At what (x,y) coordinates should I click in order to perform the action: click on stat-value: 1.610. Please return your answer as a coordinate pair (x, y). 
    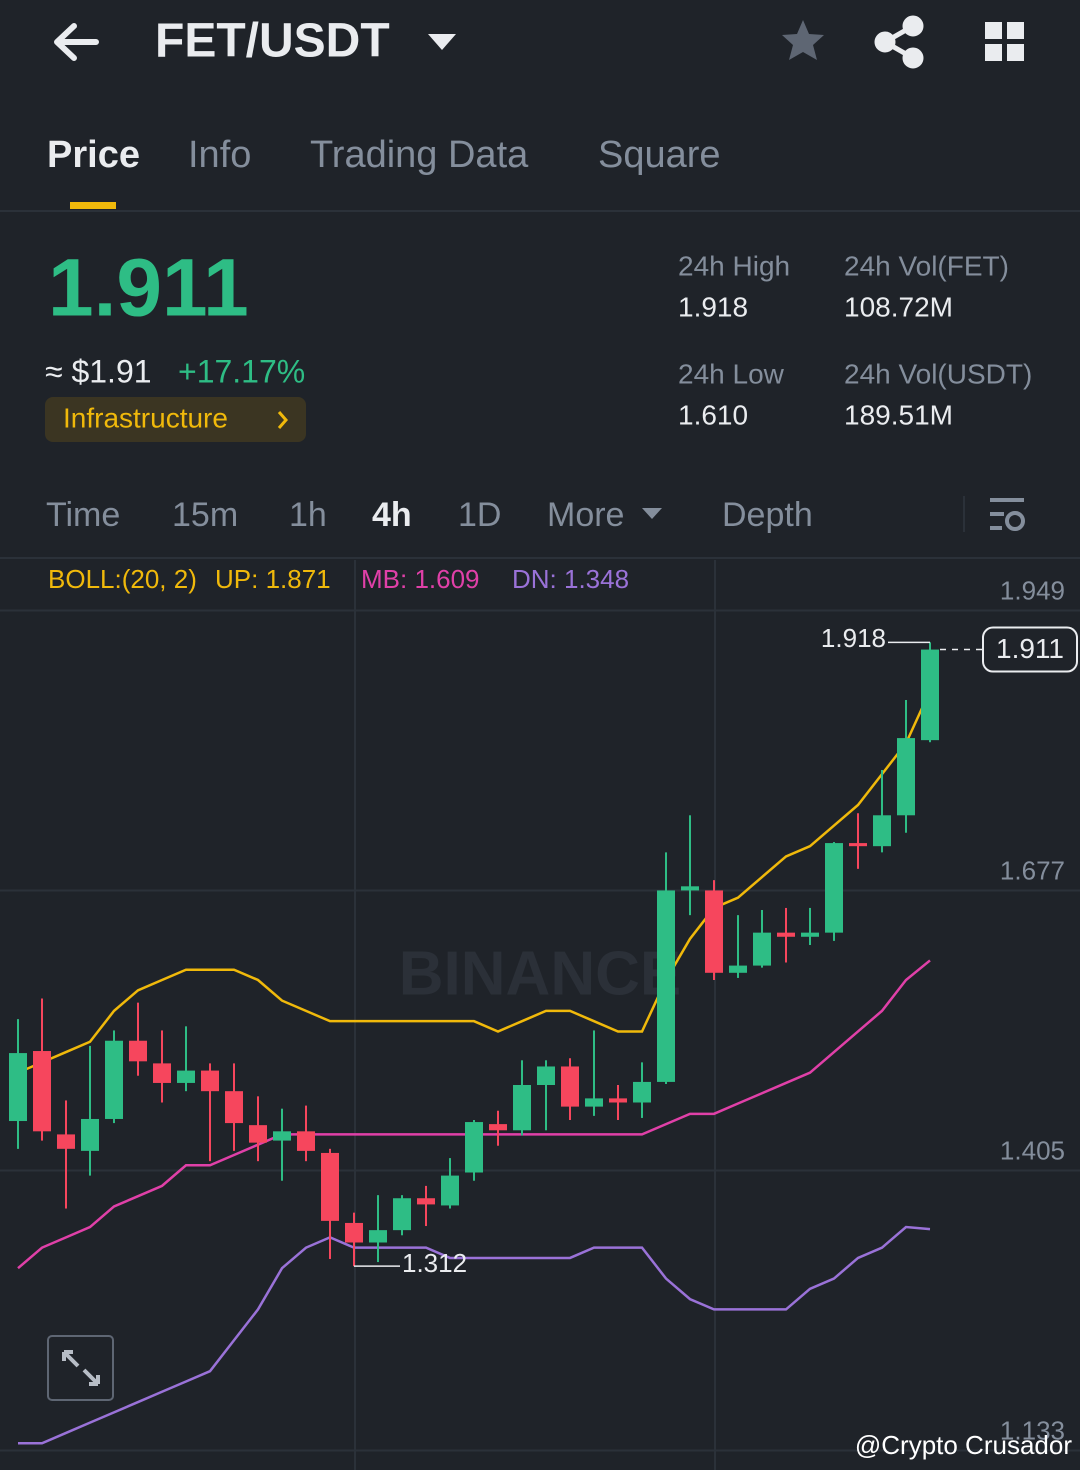
    Looking at the image, I should click on (713, 414).